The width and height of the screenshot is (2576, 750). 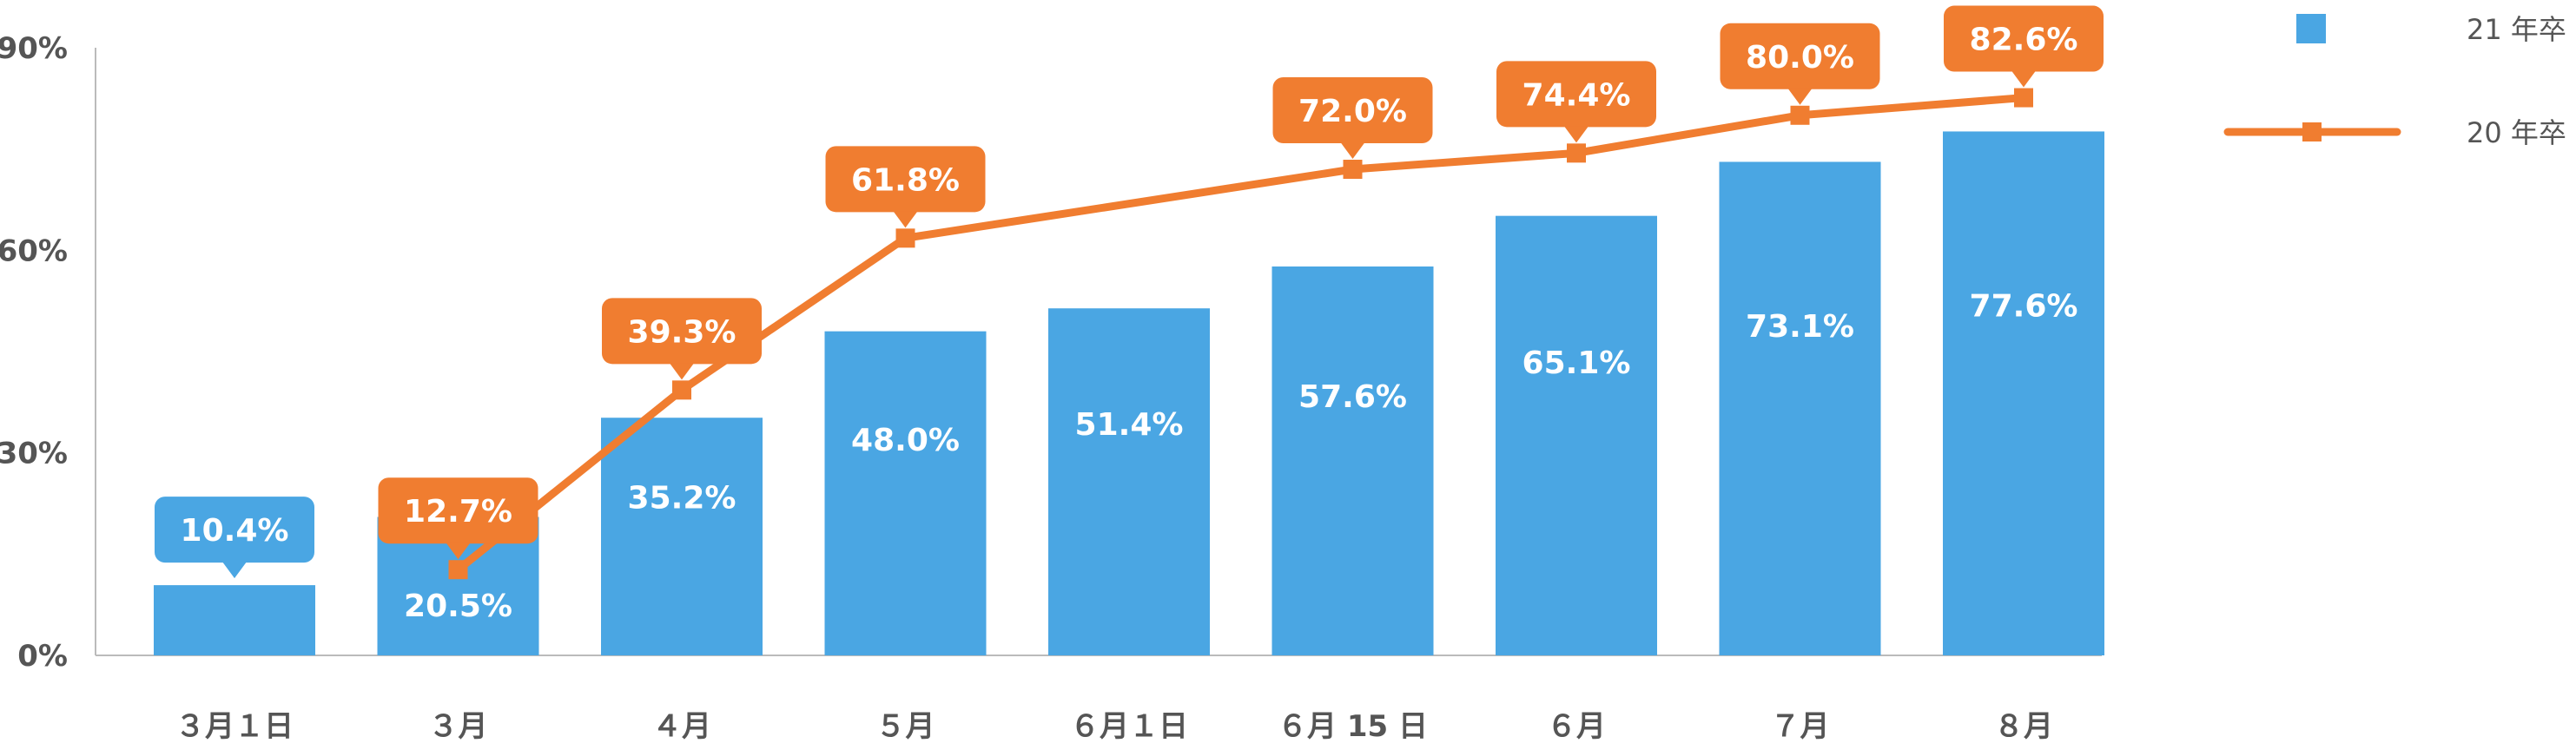 I want to click on bar-data-label: 57.6%, so click(x=1352, y=397).